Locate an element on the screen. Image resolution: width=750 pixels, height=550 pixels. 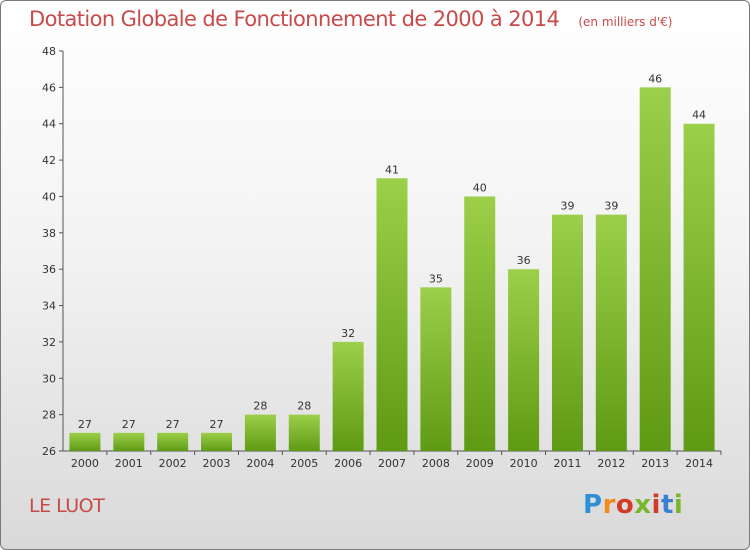
commune-name: LE LUOT is located at coordinates (67, 506).